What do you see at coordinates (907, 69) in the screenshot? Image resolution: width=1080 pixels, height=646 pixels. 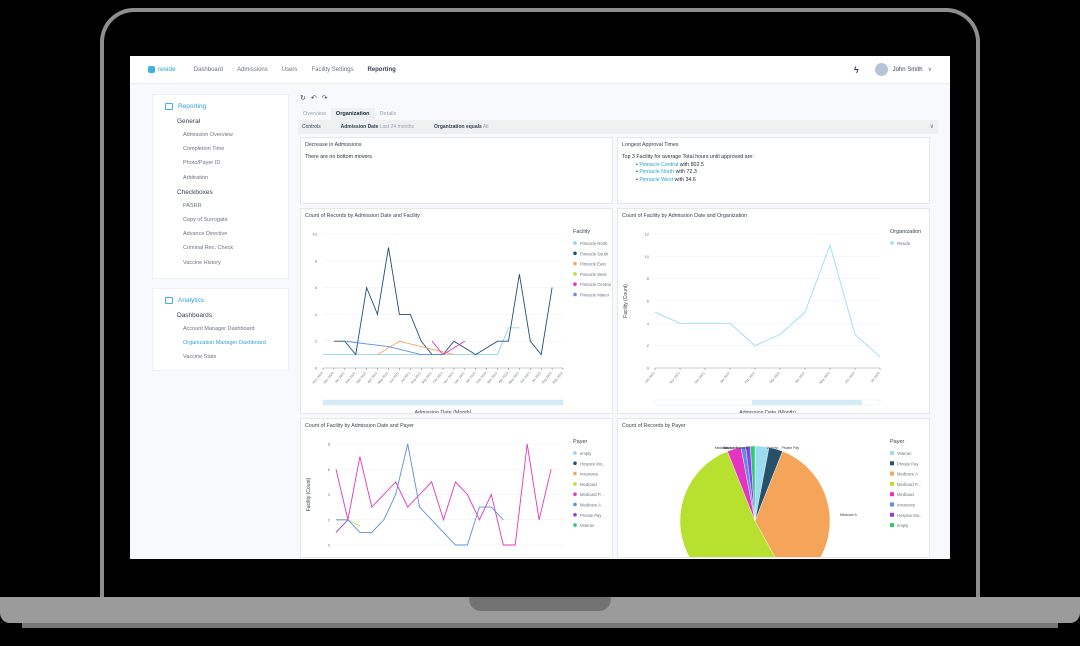 I see `user-name: John Smith` at bounding box center [907, 69].